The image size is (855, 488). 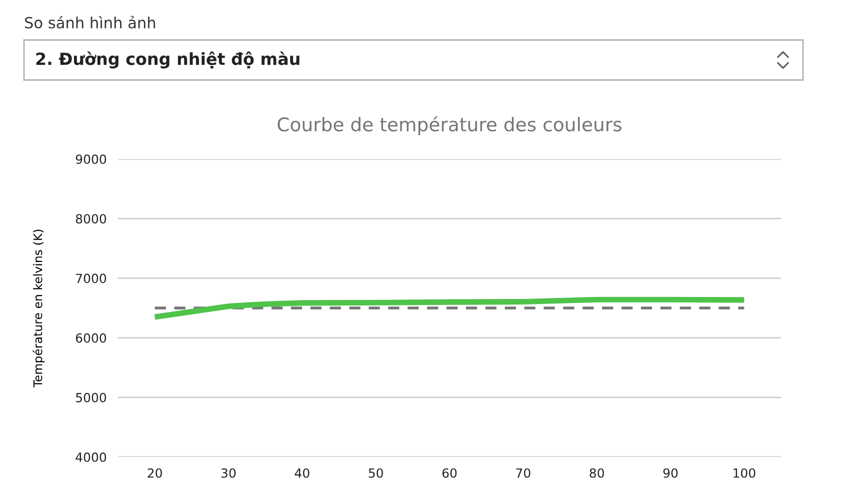 I want to click on y-tick-label: 8000, so click(x=91, y=219).